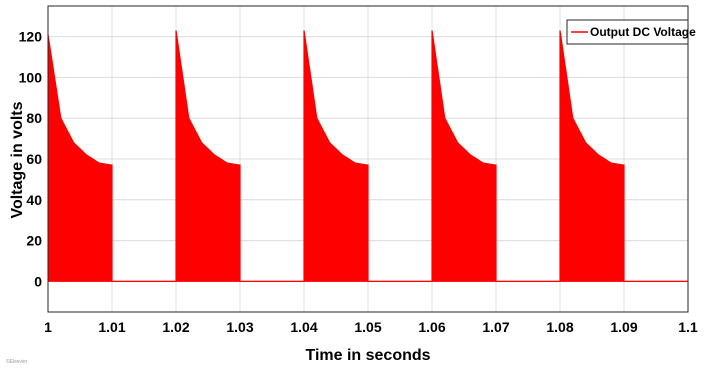 The width and height of the screenshot is (713, 368). Describe the element at coordinates (34, 118) in the screenshot. I see `y-tick-label: 80` at that location.